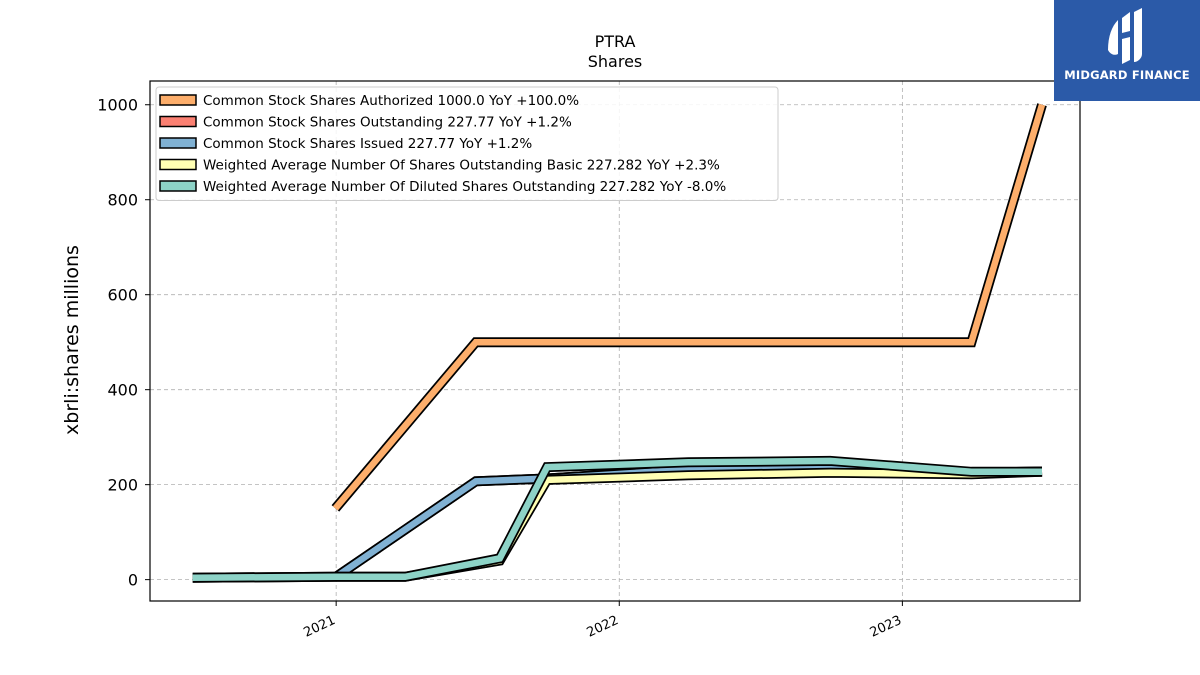  Describe the element at coordinates (133, 580) in the screenshot. I see `y-tick-label: 0` at that location.